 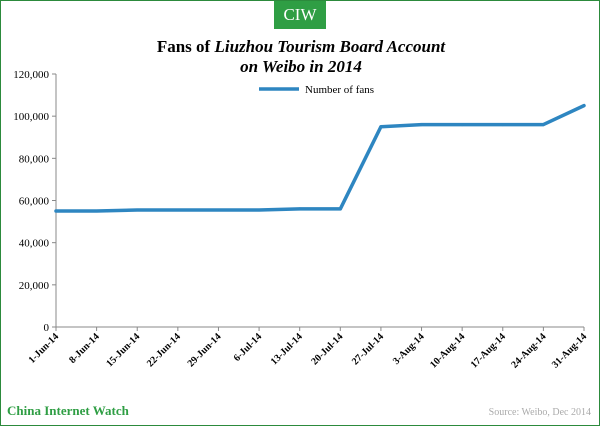 What do you see at coordinates (123, 350) in the screenshot?
I see `x-tick-label: 15-Jun-14` at bounding box center [123, 350].